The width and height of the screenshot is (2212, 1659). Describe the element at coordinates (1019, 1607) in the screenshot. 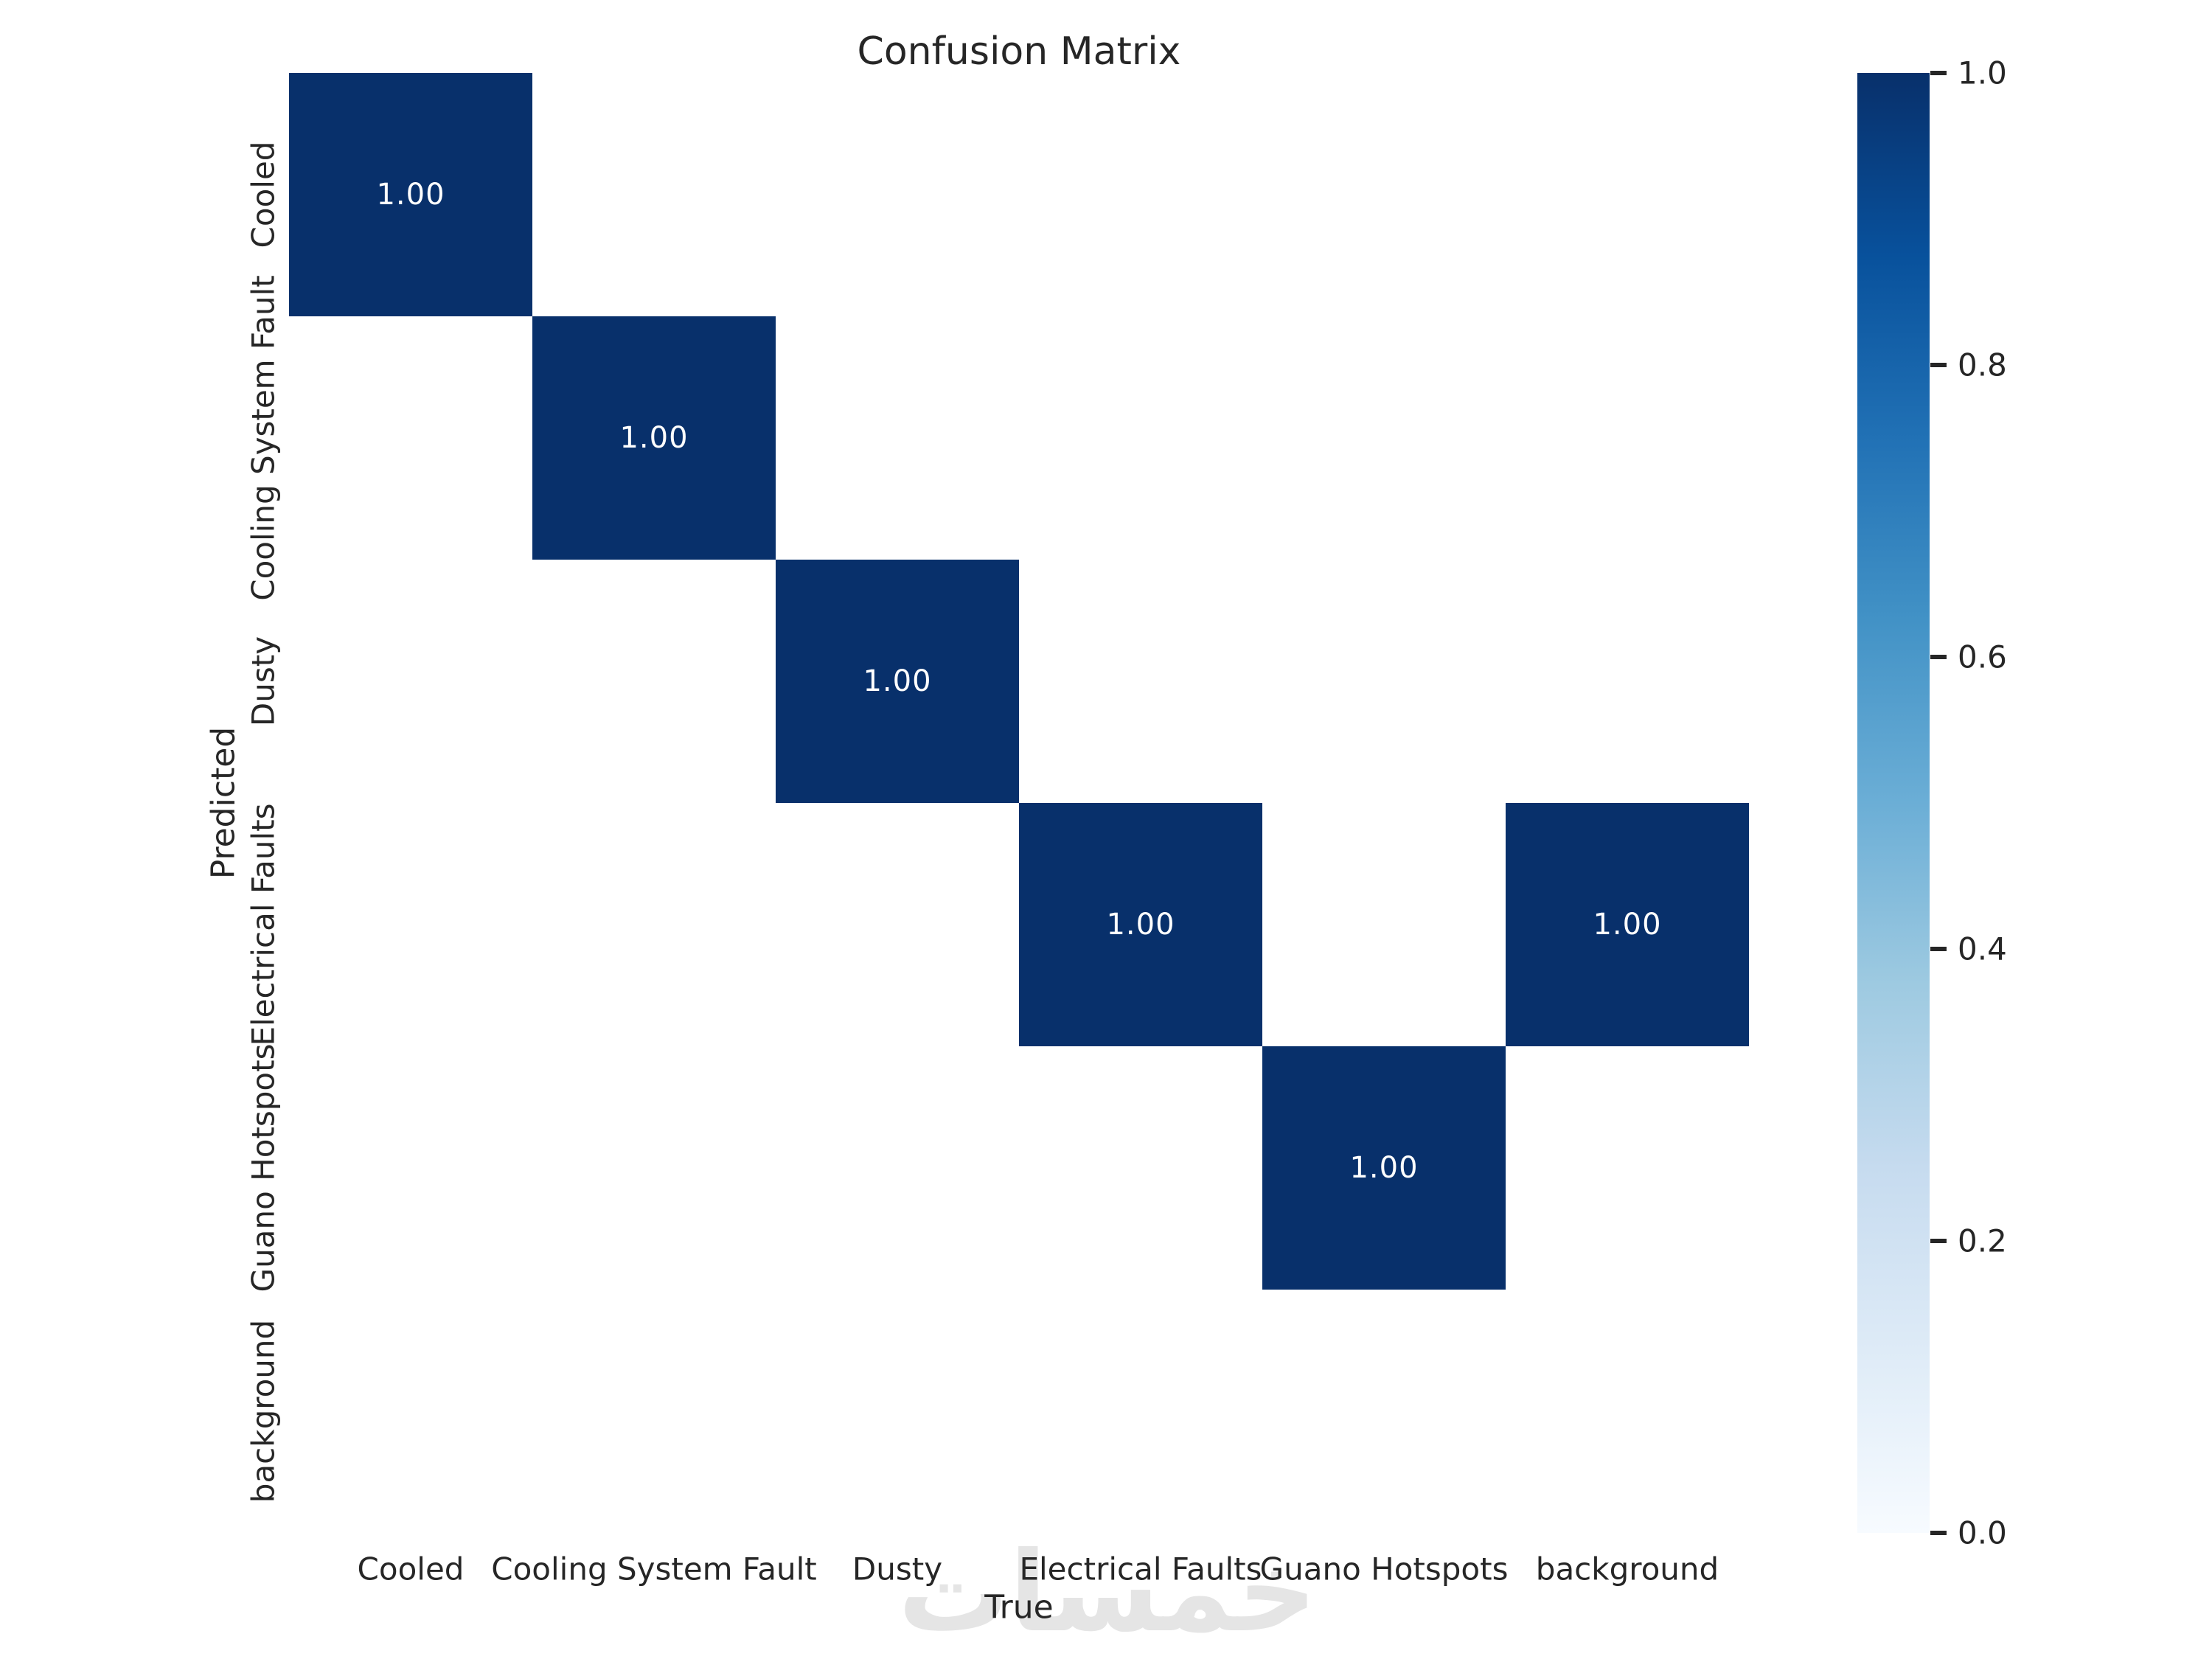

I see `x-axis-label: True` at that location.